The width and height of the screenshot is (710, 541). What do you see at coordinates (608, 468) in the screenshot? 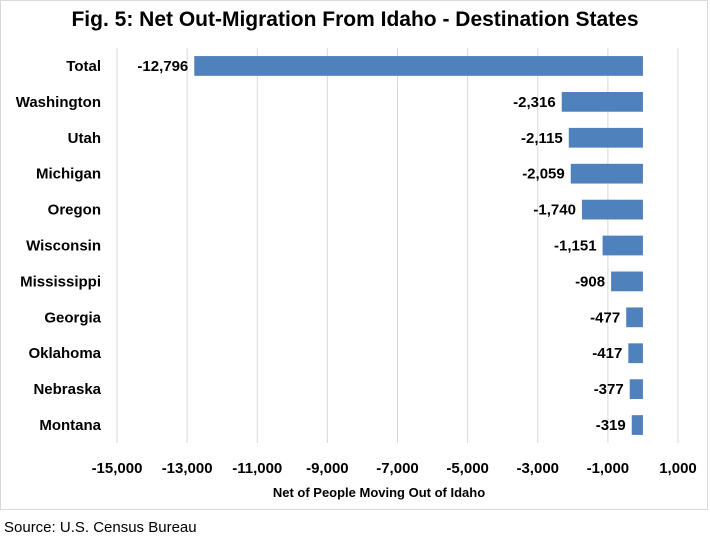
I see `x-tick-label: -1,000` at bounding box center [608, 468].